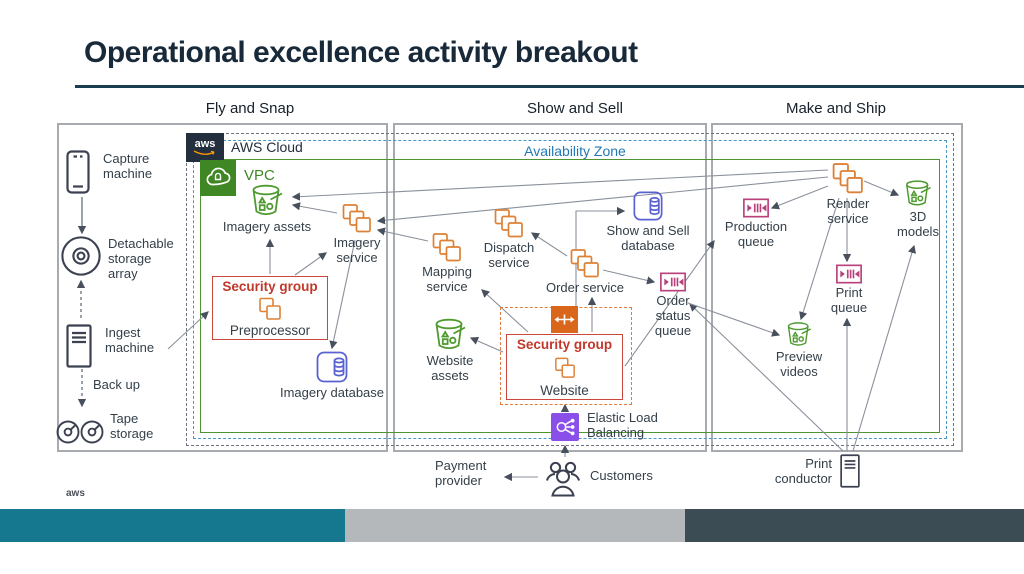 This screenshot has height=574, width=1024. Describe the element at coordinates (563, 478) in the screenshot. I see `customers-icon` at that location.